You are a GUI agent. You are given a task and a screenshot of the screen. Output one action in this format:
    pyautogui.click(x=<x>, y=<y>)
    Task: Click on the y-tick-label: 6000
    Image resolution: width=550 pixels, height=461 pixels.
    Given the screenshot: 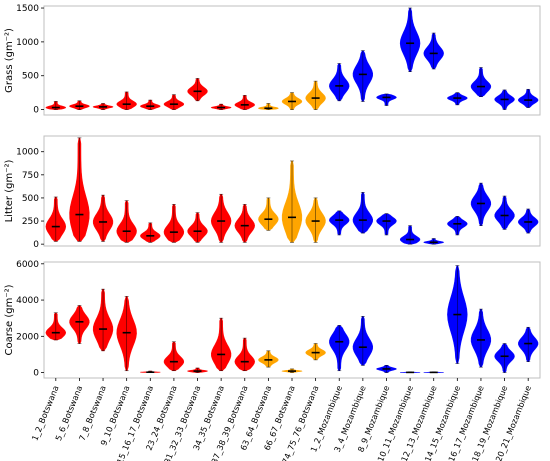 What is the action you would take?
    pyautogui.click(x=27, y=265)
    